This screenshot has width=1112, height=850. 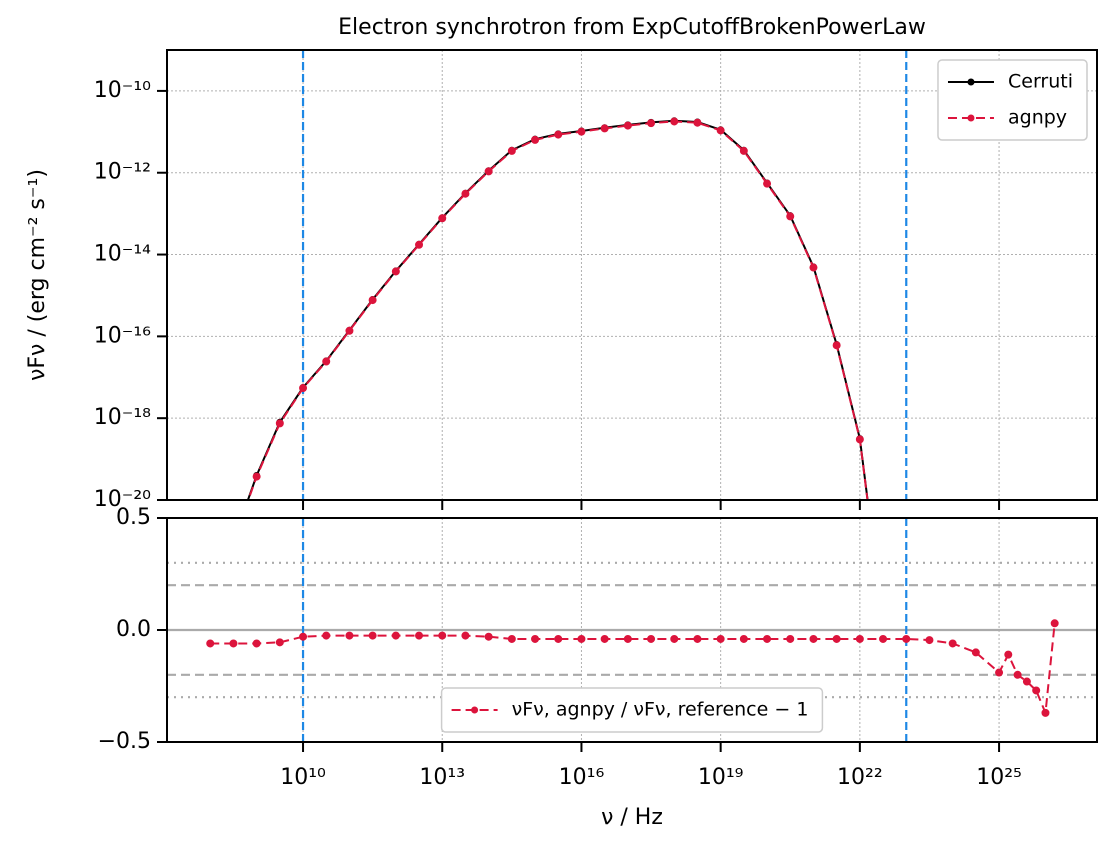 I want to click on y-tick-label: 10⁻¹⁶, so click(x=122, y=335).